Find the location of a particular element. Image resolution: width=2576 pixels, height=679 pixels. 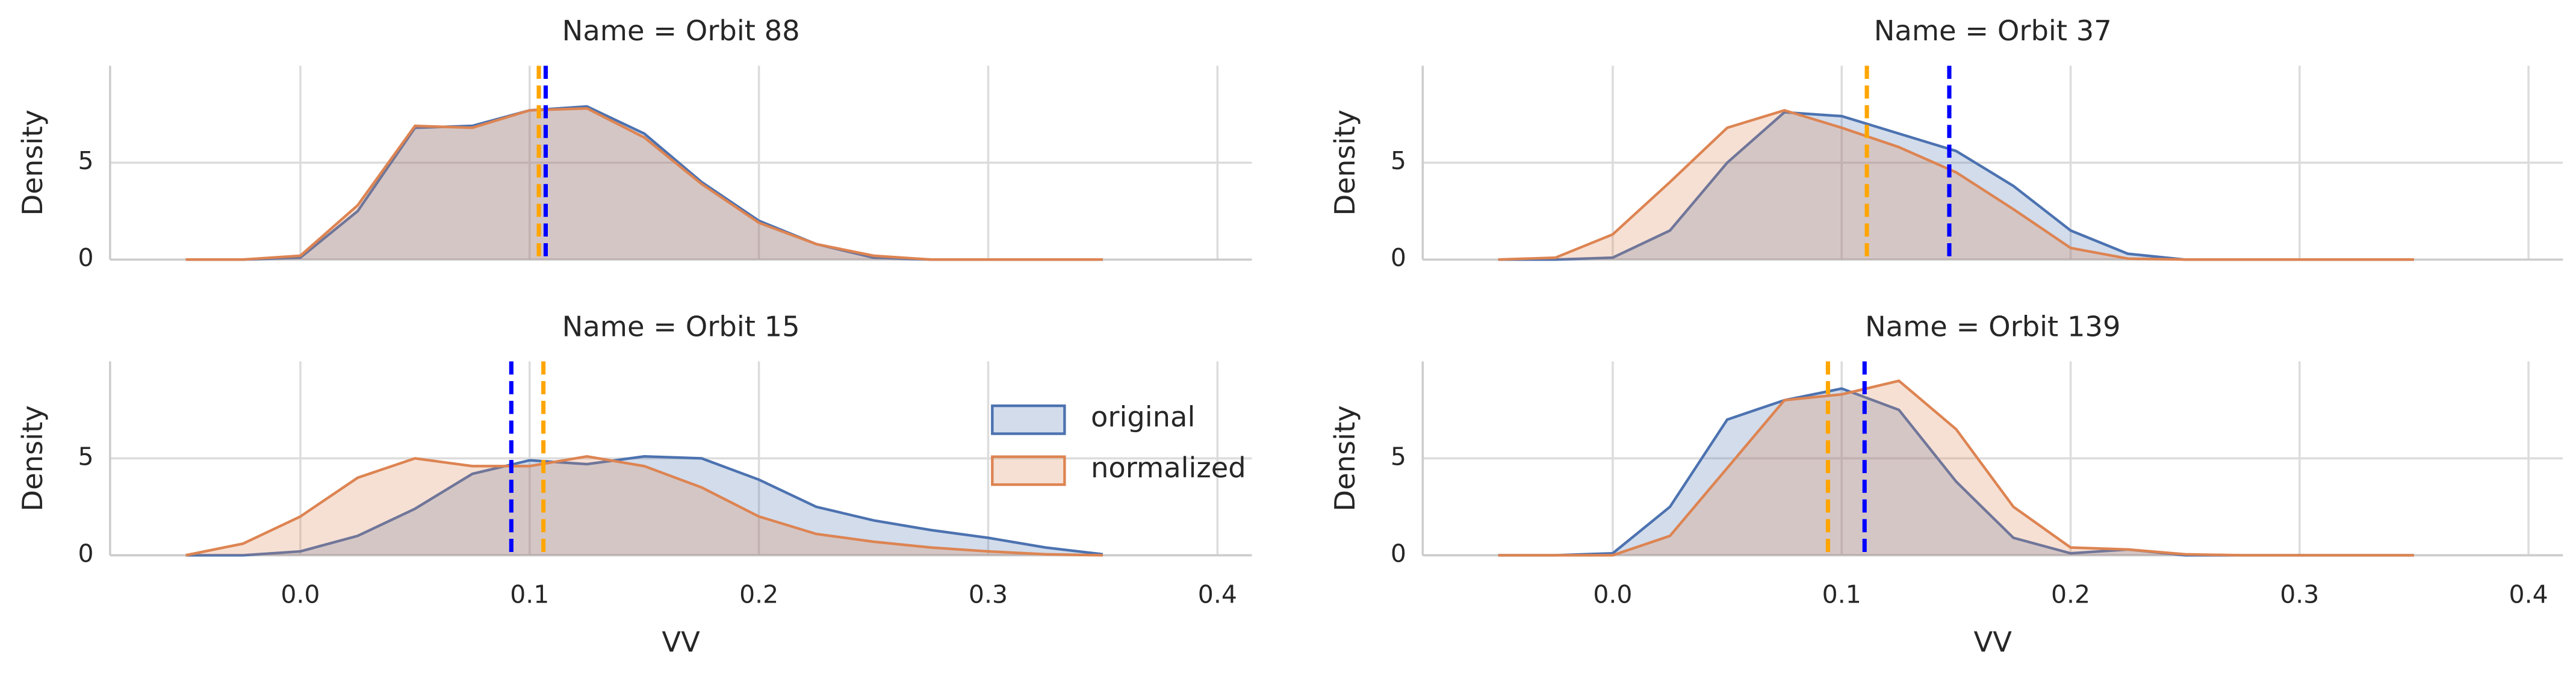

facet-title: Name = Orbit 139 is located at coordinates (1993, 326).